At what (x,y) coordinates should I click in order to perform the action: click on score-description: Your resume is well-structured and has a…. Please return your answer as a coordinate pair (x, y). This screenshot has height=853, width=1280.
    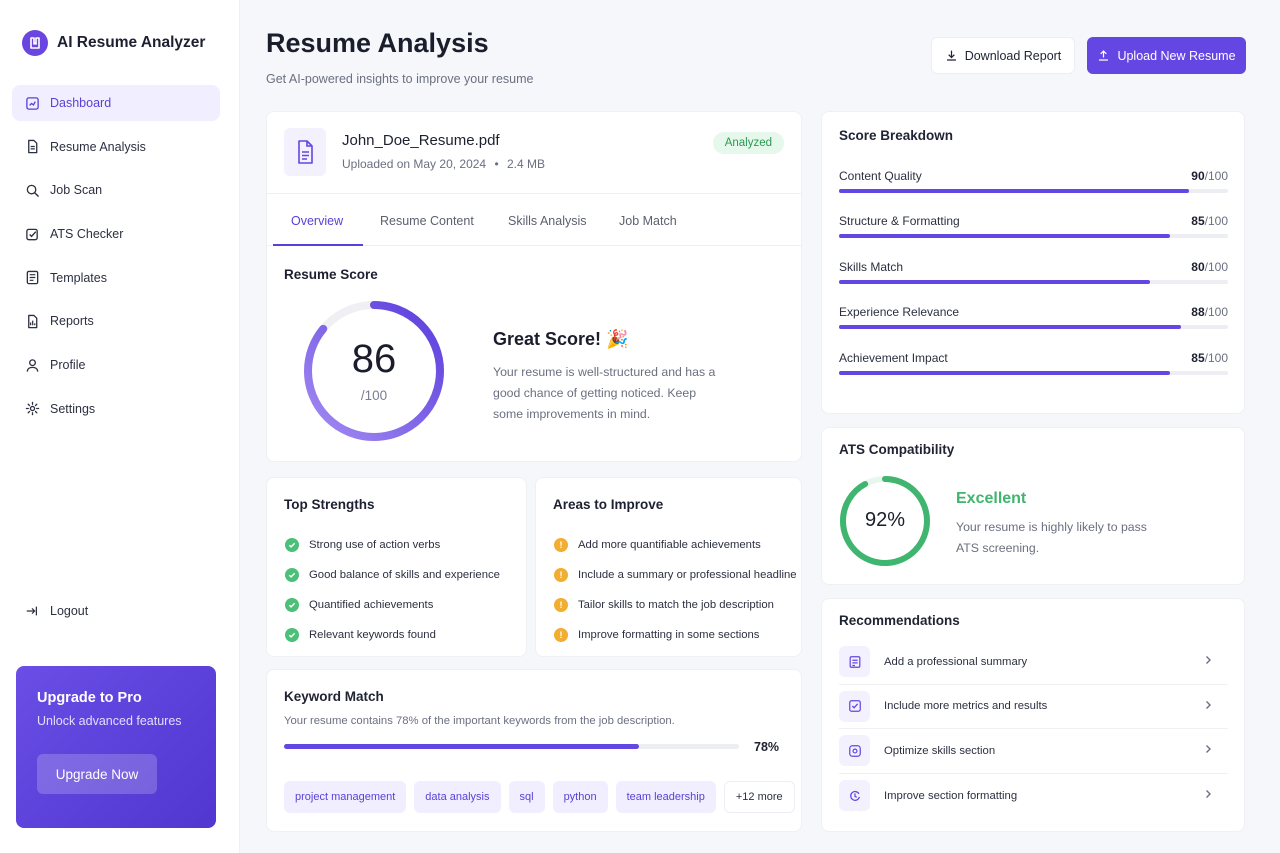
    Looking at the image, I should click on (604, 393).